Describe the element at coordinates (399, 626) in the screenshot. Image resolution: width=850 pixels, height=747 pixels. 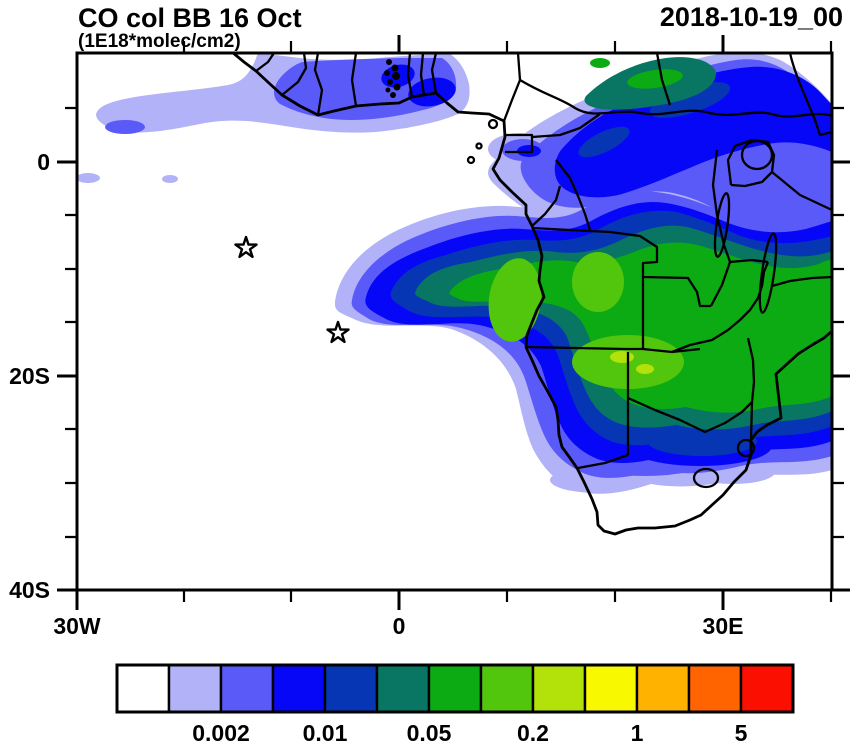
I see `x-tick-label-0: 0` at that location.